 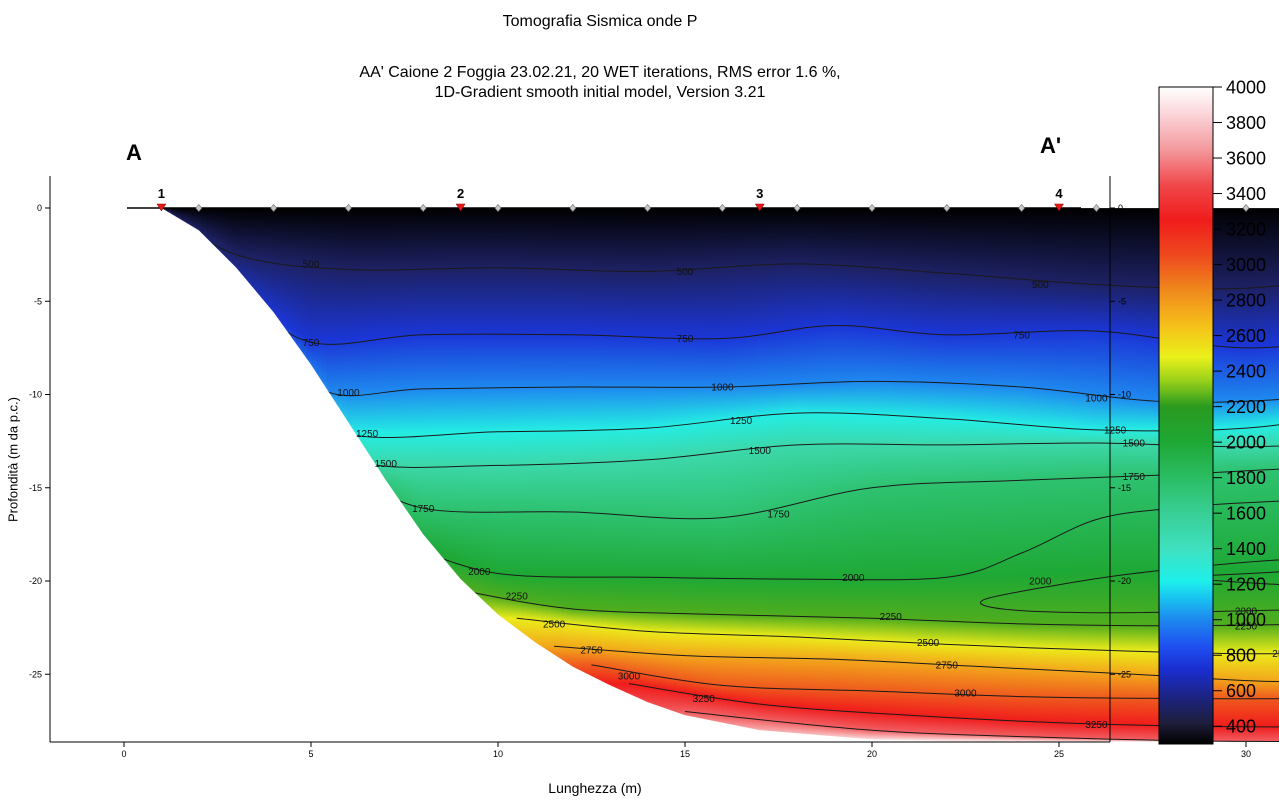 I want to click on section-end-label: A', so click(x=1051, y=145).